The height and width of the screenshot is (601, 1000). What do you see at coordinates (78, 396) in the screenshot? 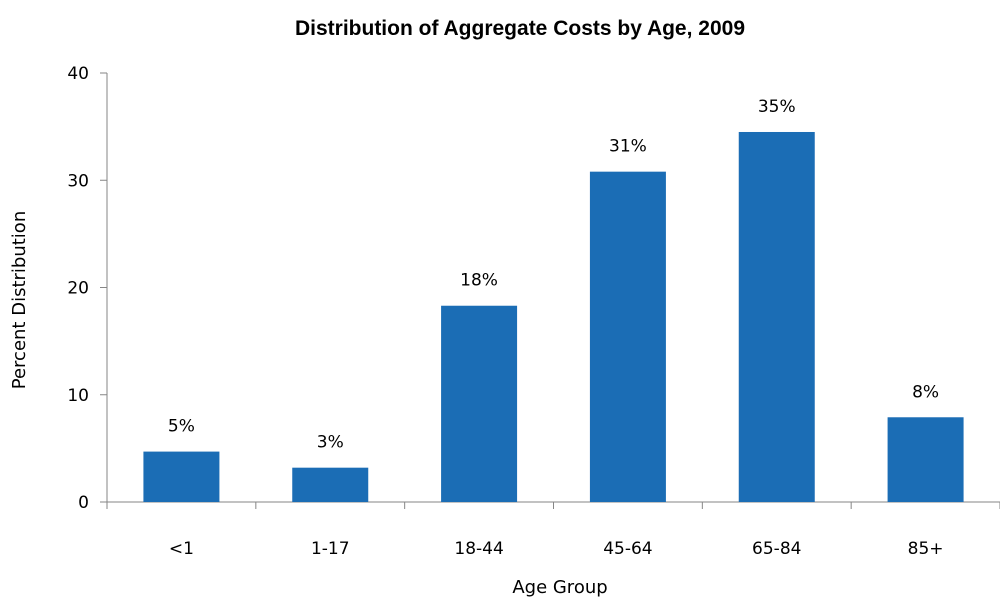
I see `y-tick-label: 10` at bounding box center [78, 396].